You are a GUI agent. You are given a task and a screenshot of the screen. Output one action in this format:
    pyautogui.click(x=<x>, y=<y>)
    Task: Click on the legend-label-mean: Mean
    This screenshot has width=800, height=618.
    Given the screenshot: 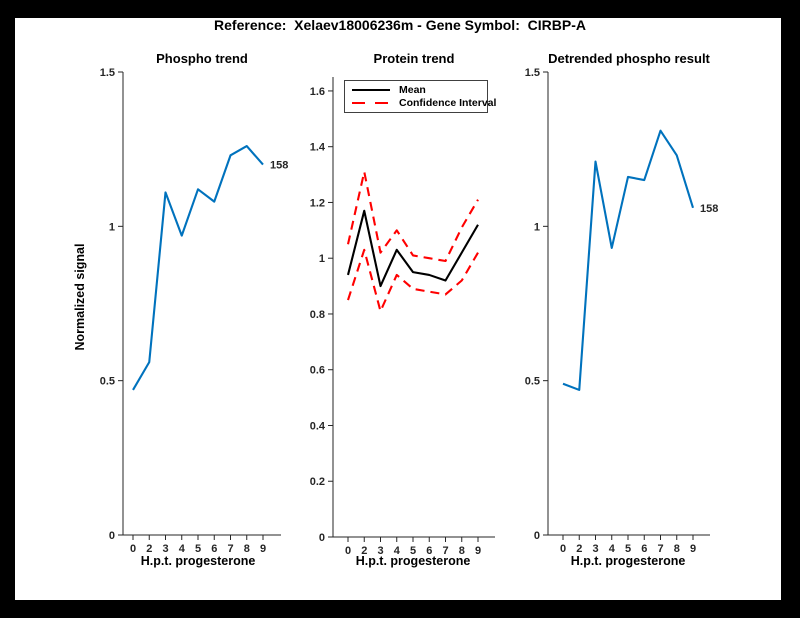 What is the action you would take?
    pyautogui.click(x=412, y=89)
    